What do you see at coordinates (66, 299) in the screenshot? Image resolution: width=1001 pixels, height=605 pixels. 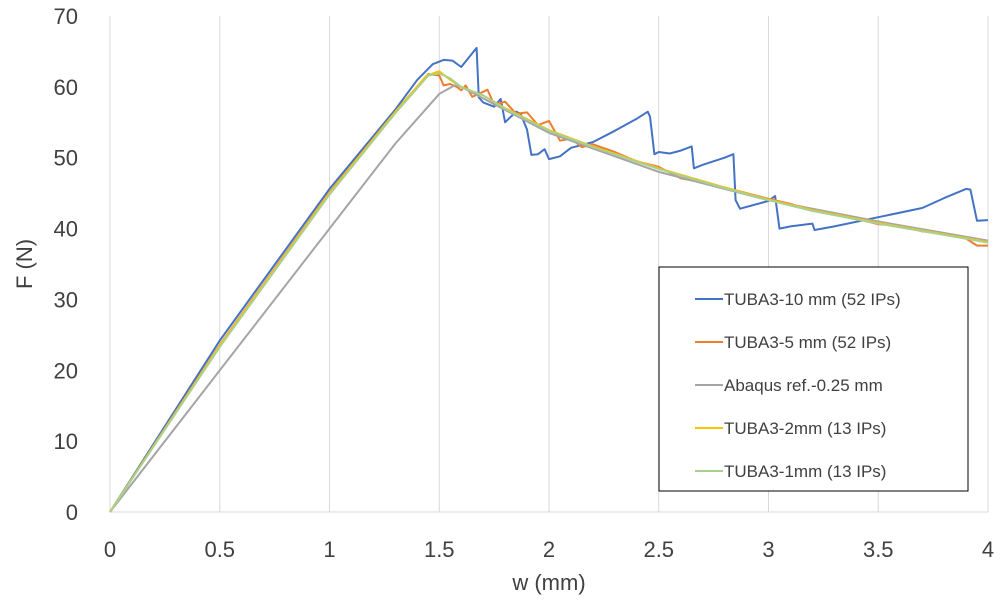 I see `y-tick-label: 30` at bounding box center [66, 299].